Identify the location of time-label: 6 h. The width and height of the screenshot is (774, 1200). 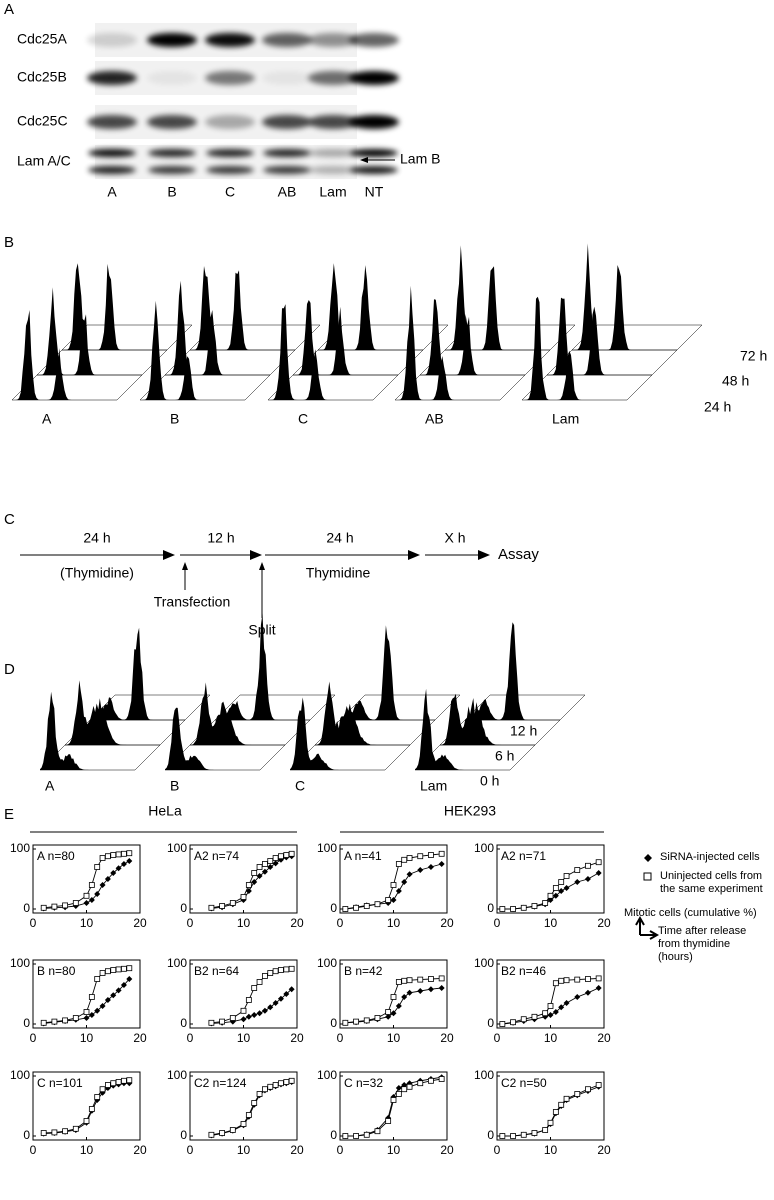
(504, 756).